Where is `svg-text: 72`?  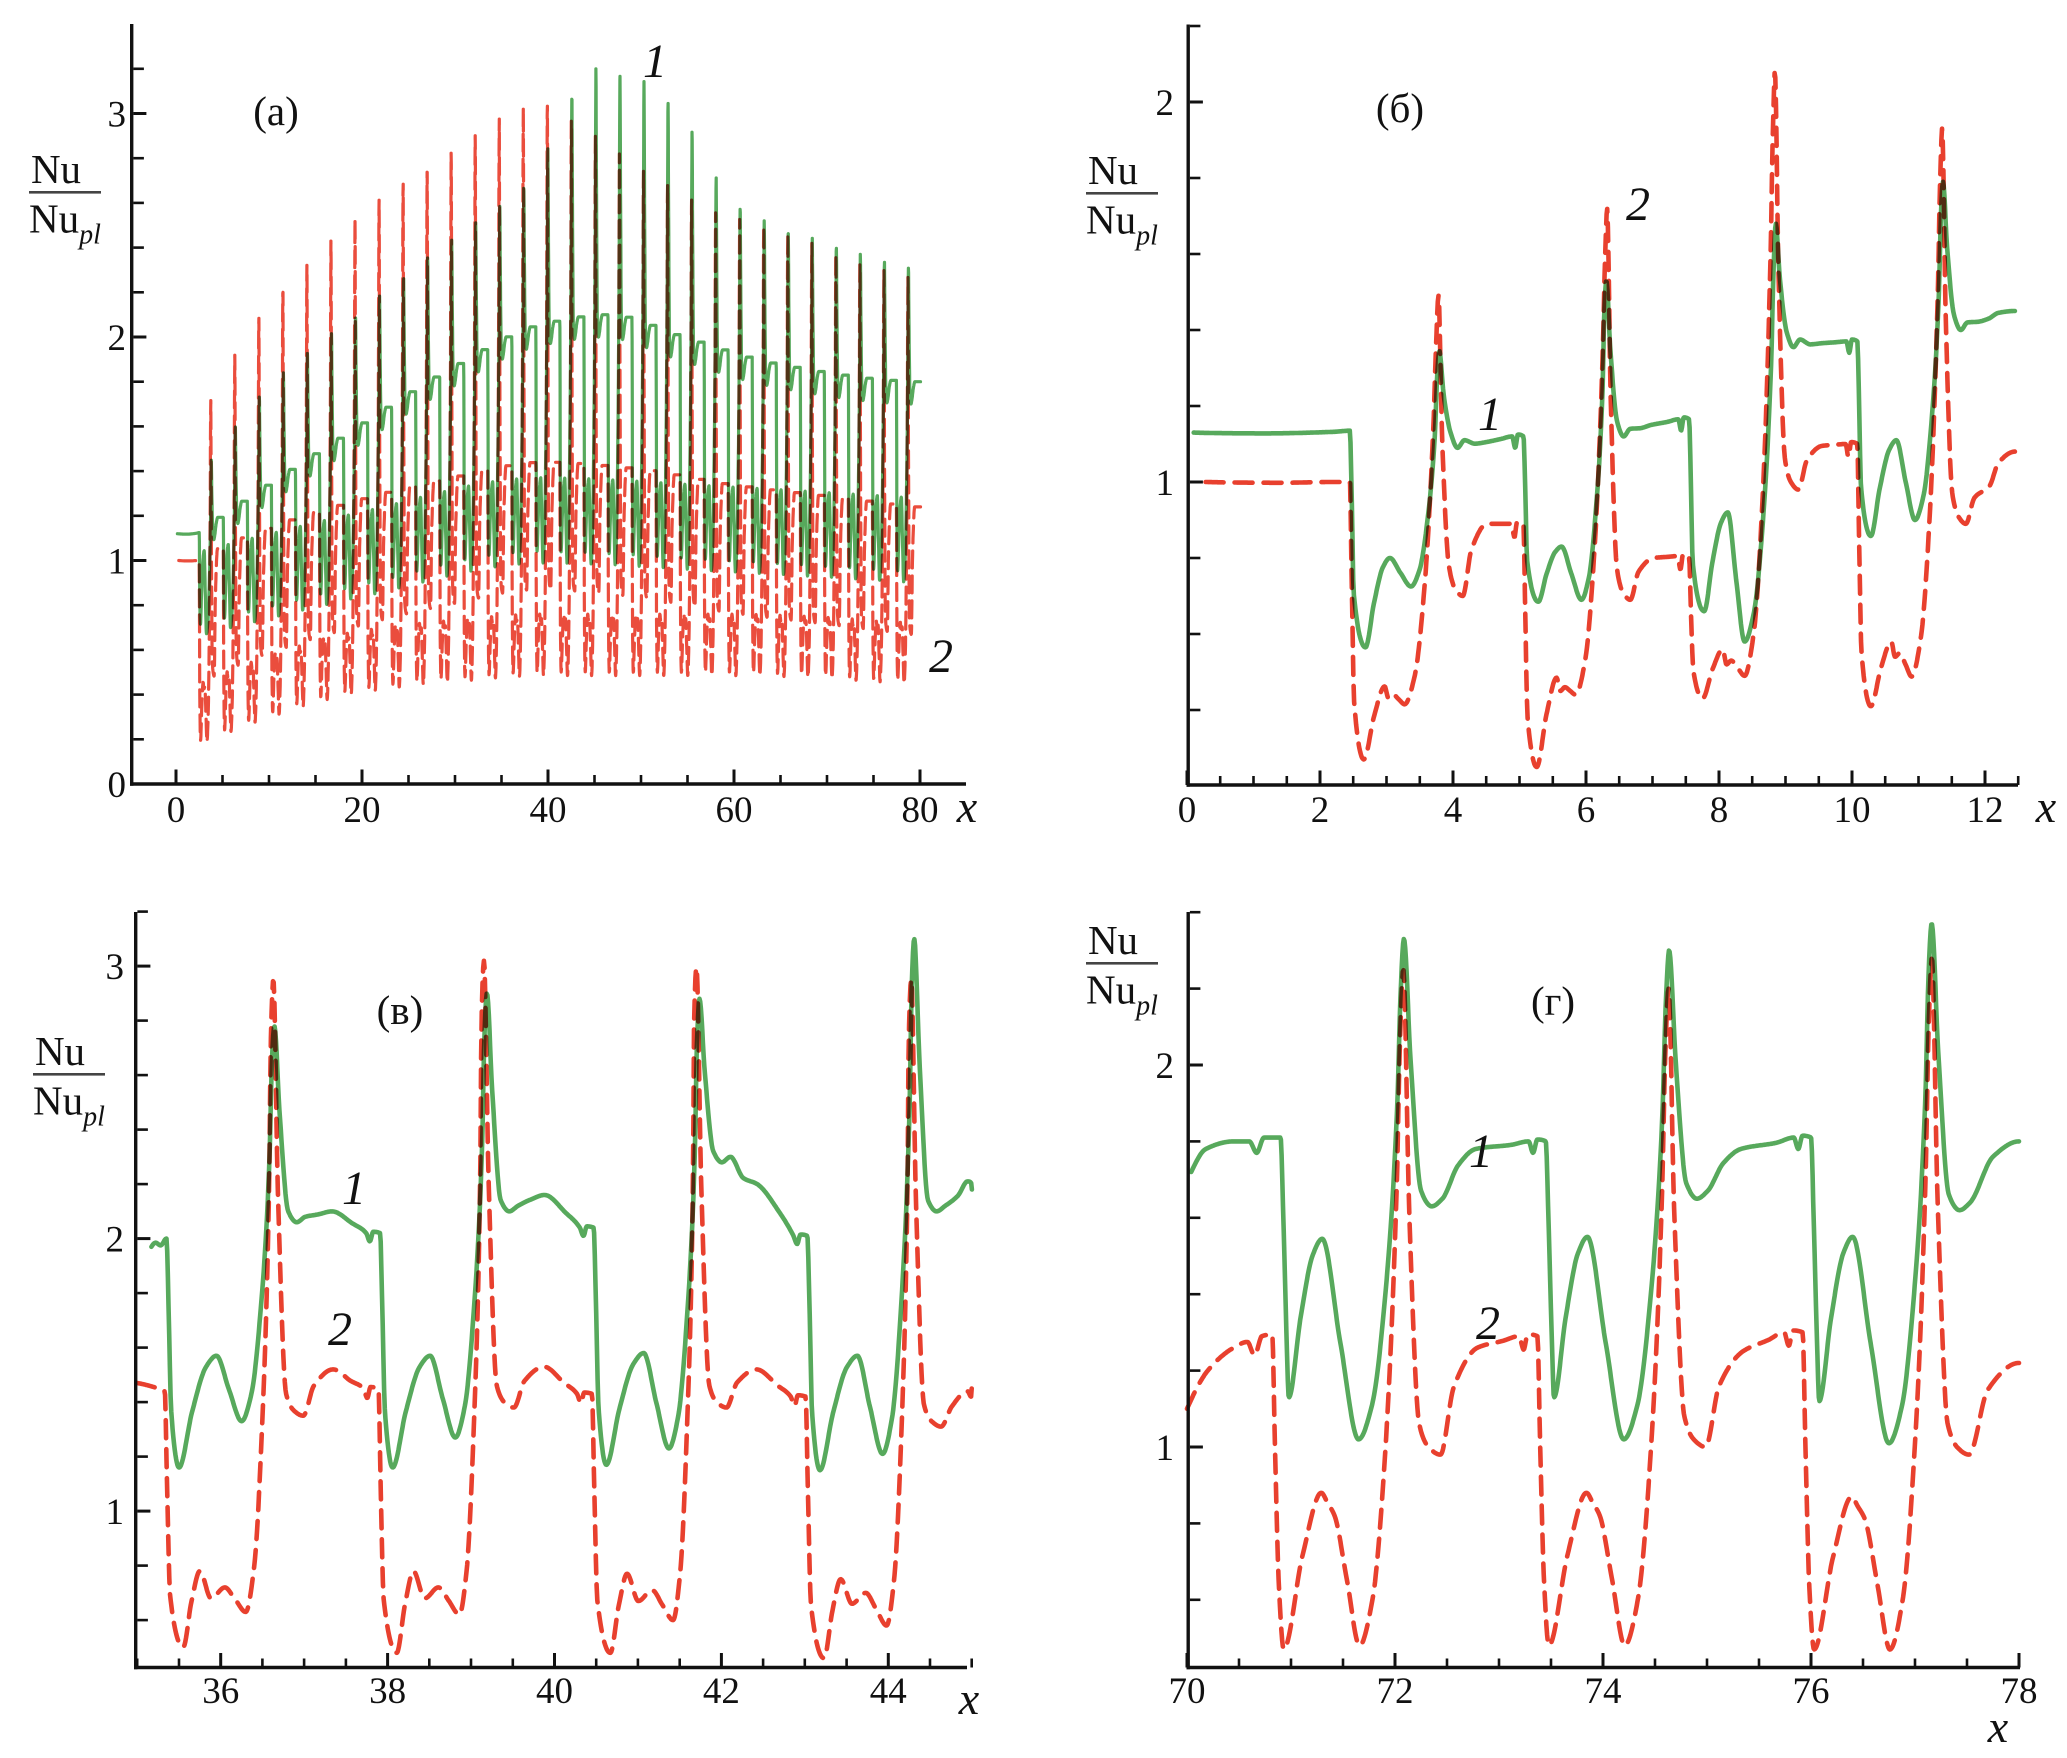 svg-text: 72 is located at coordinates (1395, 1691).